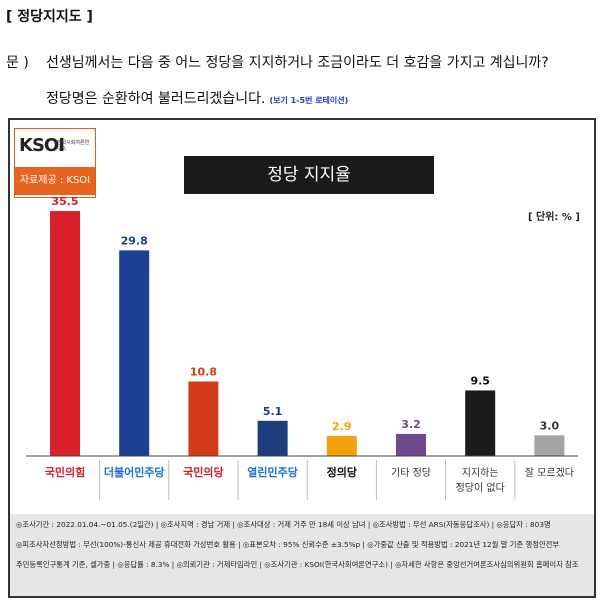 Image resolution: width=600 pixels, height=600 pixels. Describe the element at coordinates (411, 473) in the screenshot. I see `category-label-6: 기타 정당` at that location.